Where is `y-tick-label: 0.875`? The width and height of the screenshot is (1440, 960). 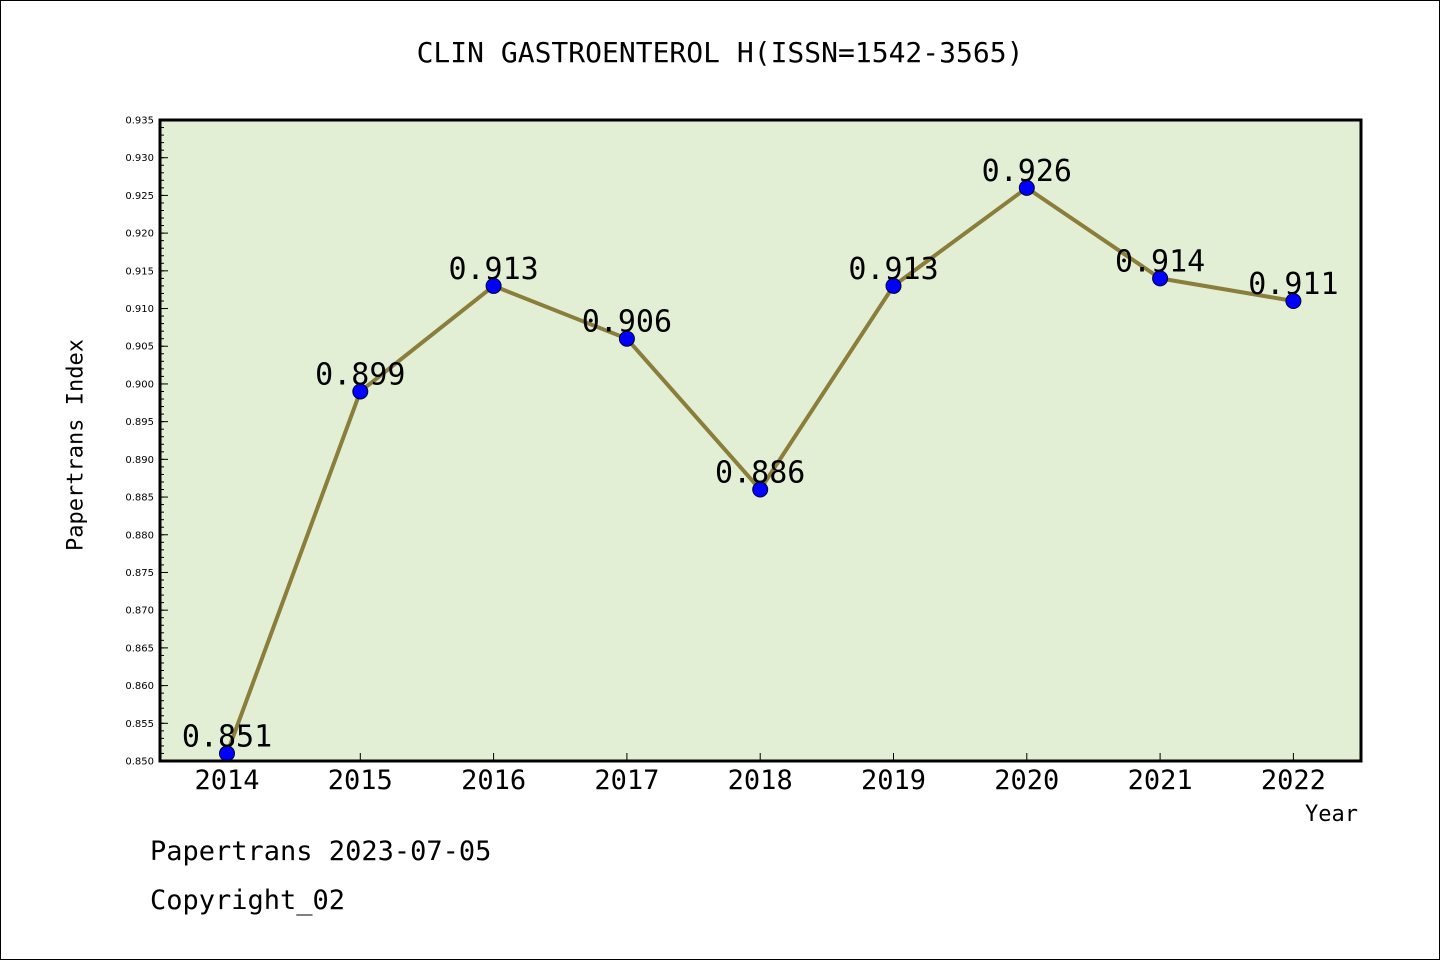
y-tick-label: 0.875 is located at coordinates (139, 573).